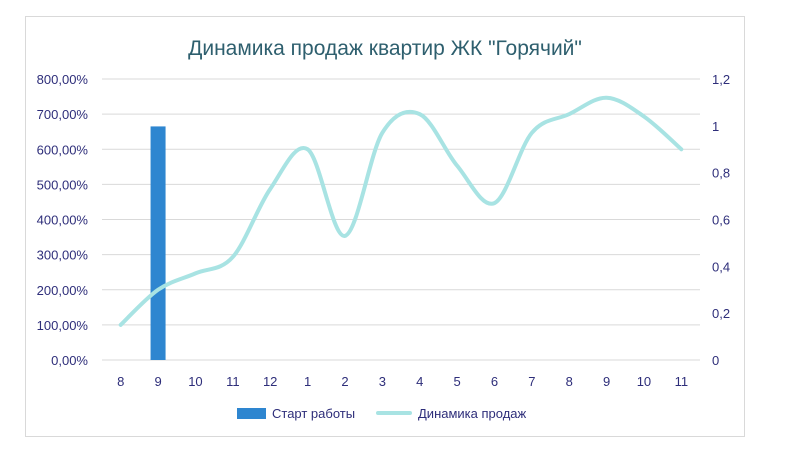  Describe the element at coordinates (382, 413) in the screenshot. I see `legend: Старт работы Динамика продаж` at that location.